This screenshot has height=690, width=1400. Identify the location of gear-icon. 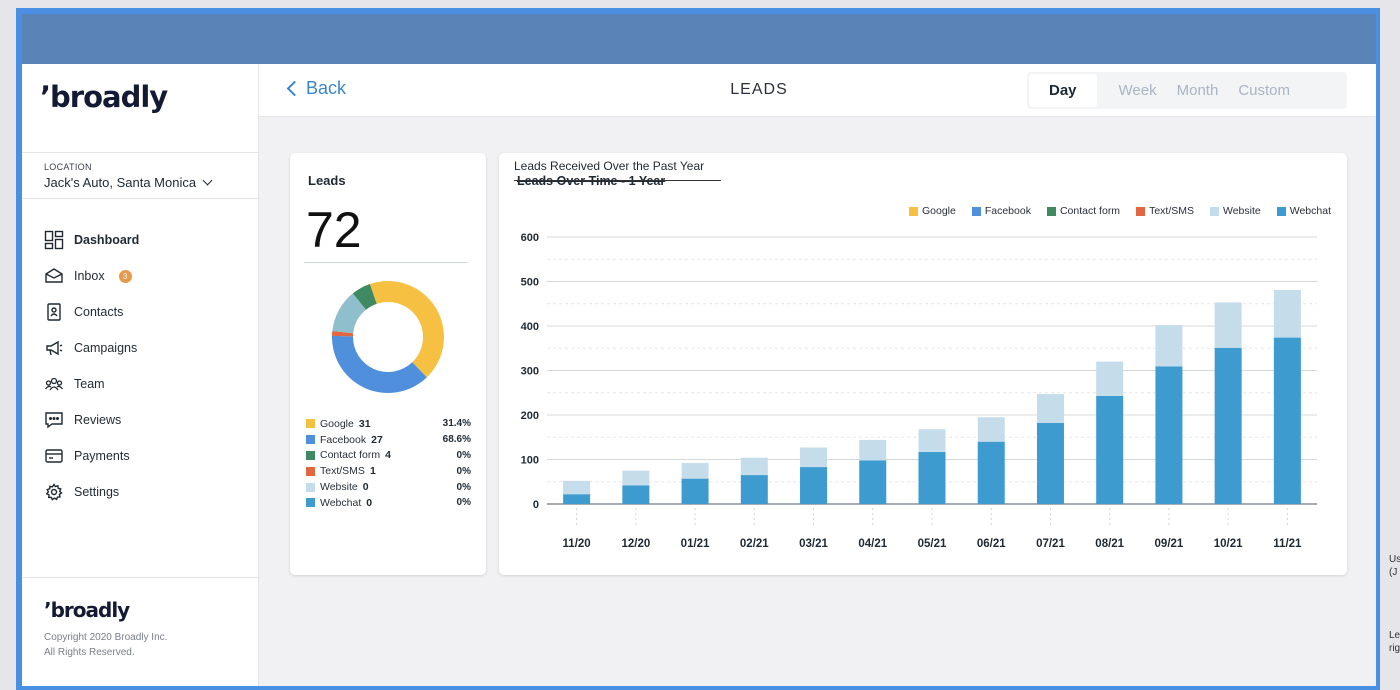
(54, 492).